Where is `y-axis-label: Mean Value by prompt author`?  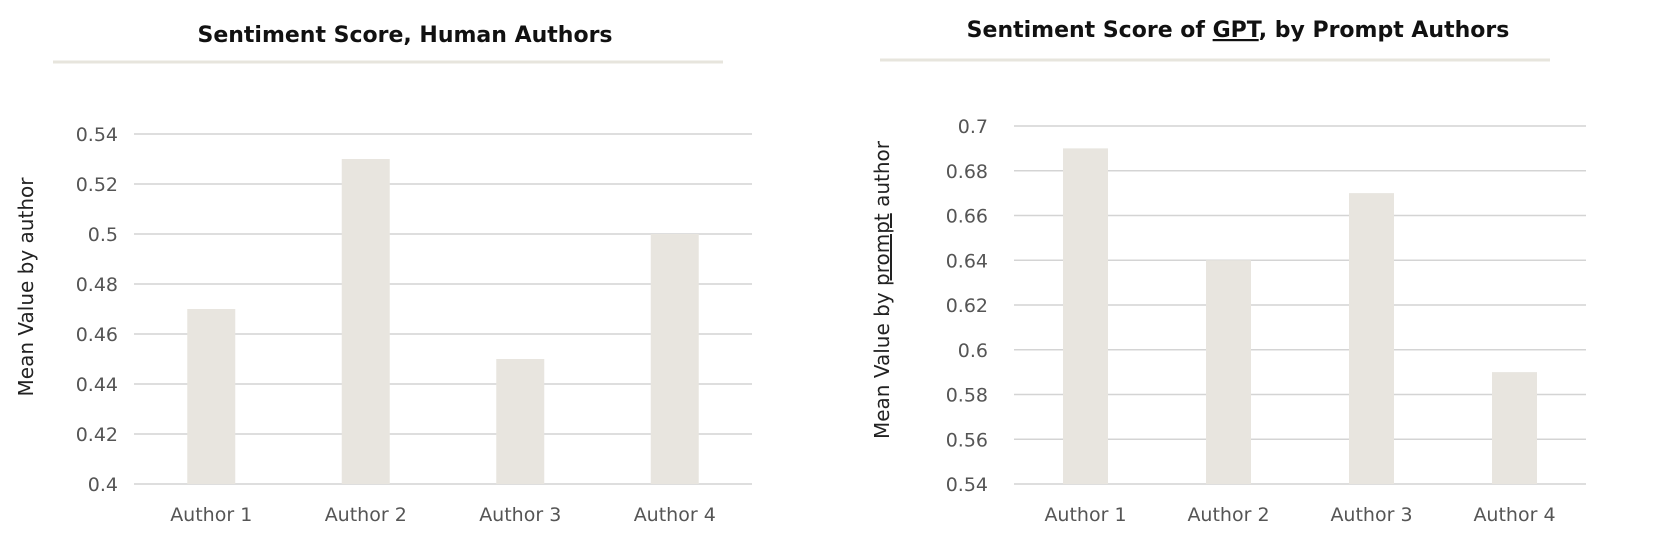
y-axis-label: Mean Value by prompt author is located at coordinates (882, 289).